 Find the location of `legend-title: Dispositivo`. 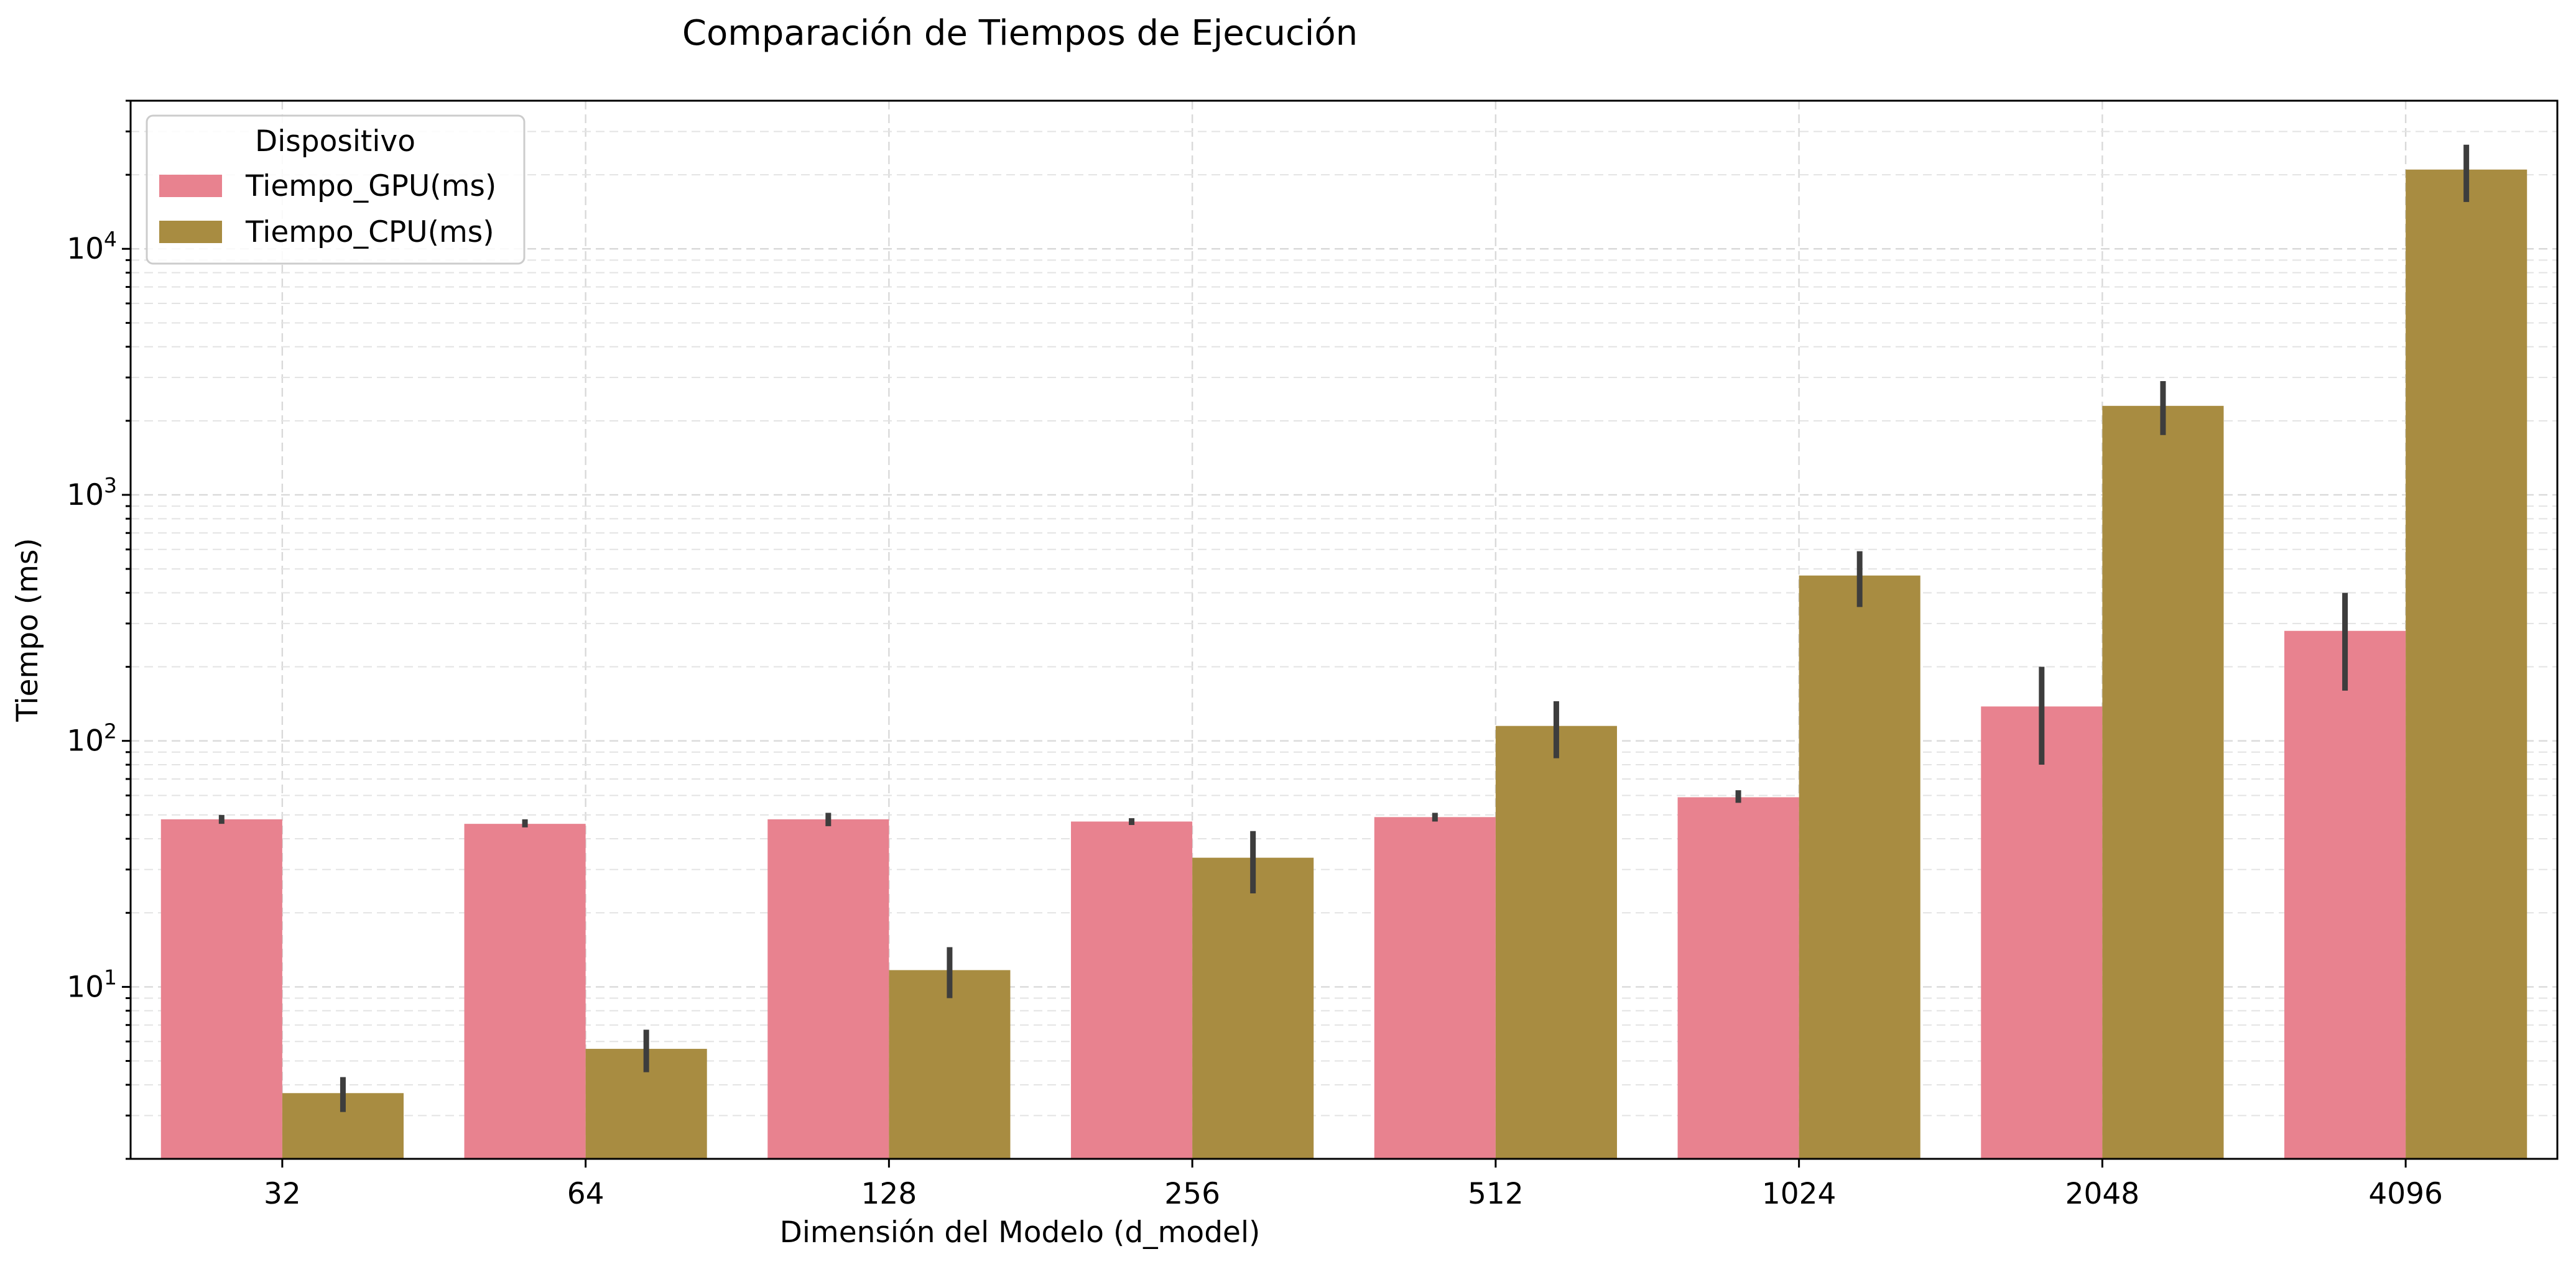

legend-title: Dispositivo is located at coordinates (335, 141).